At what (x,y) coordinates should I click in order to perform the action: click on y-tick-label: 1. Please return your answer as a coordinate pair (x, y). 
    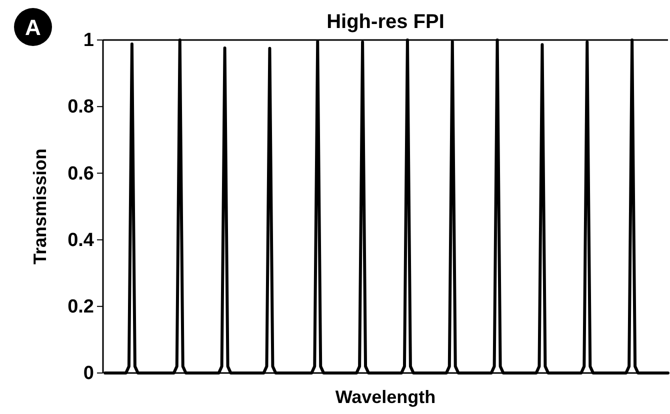
    Looking at the image, I should click on (88, 41).